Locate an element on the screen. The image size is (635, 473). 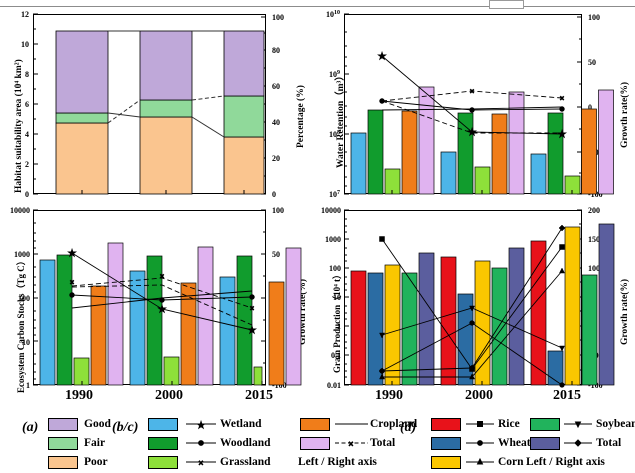
svg-text: 109 is located at coordinates (334, 74).